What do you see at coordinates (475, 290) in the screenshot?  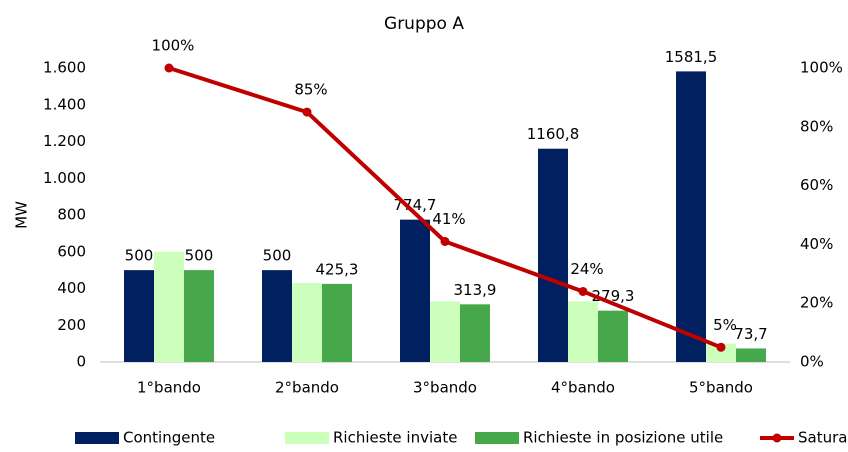 I see `data-label: 313,9` at bounding box center [475, 290].